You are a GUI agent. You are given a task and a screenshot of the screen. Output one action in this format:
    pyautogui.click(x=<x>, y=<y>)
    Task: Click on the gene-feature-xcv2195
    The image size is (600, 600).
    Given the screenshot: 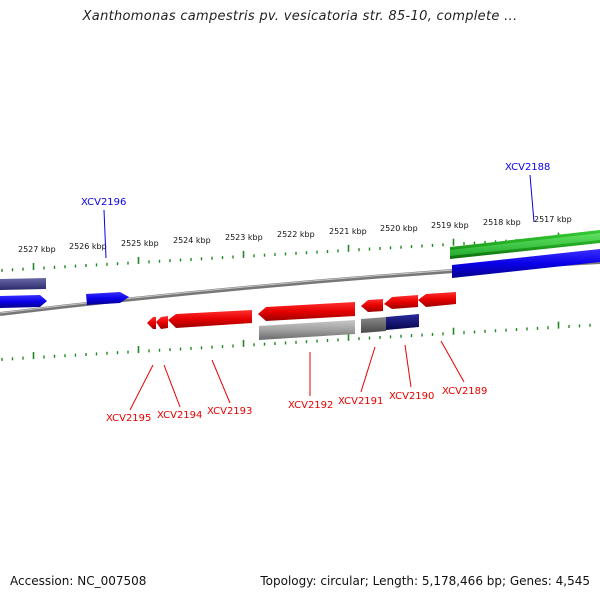 What is the action you would take?
    pyautogui.click(x=151, y=323)
    